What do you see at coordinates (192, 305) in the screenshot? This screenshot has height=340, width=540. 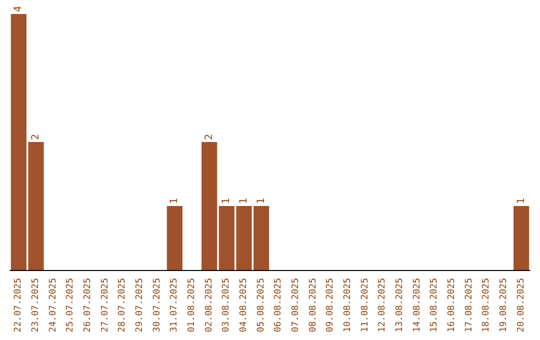 I see `x-tick-label: 01.08.2025` at bounding box center [192, 305].